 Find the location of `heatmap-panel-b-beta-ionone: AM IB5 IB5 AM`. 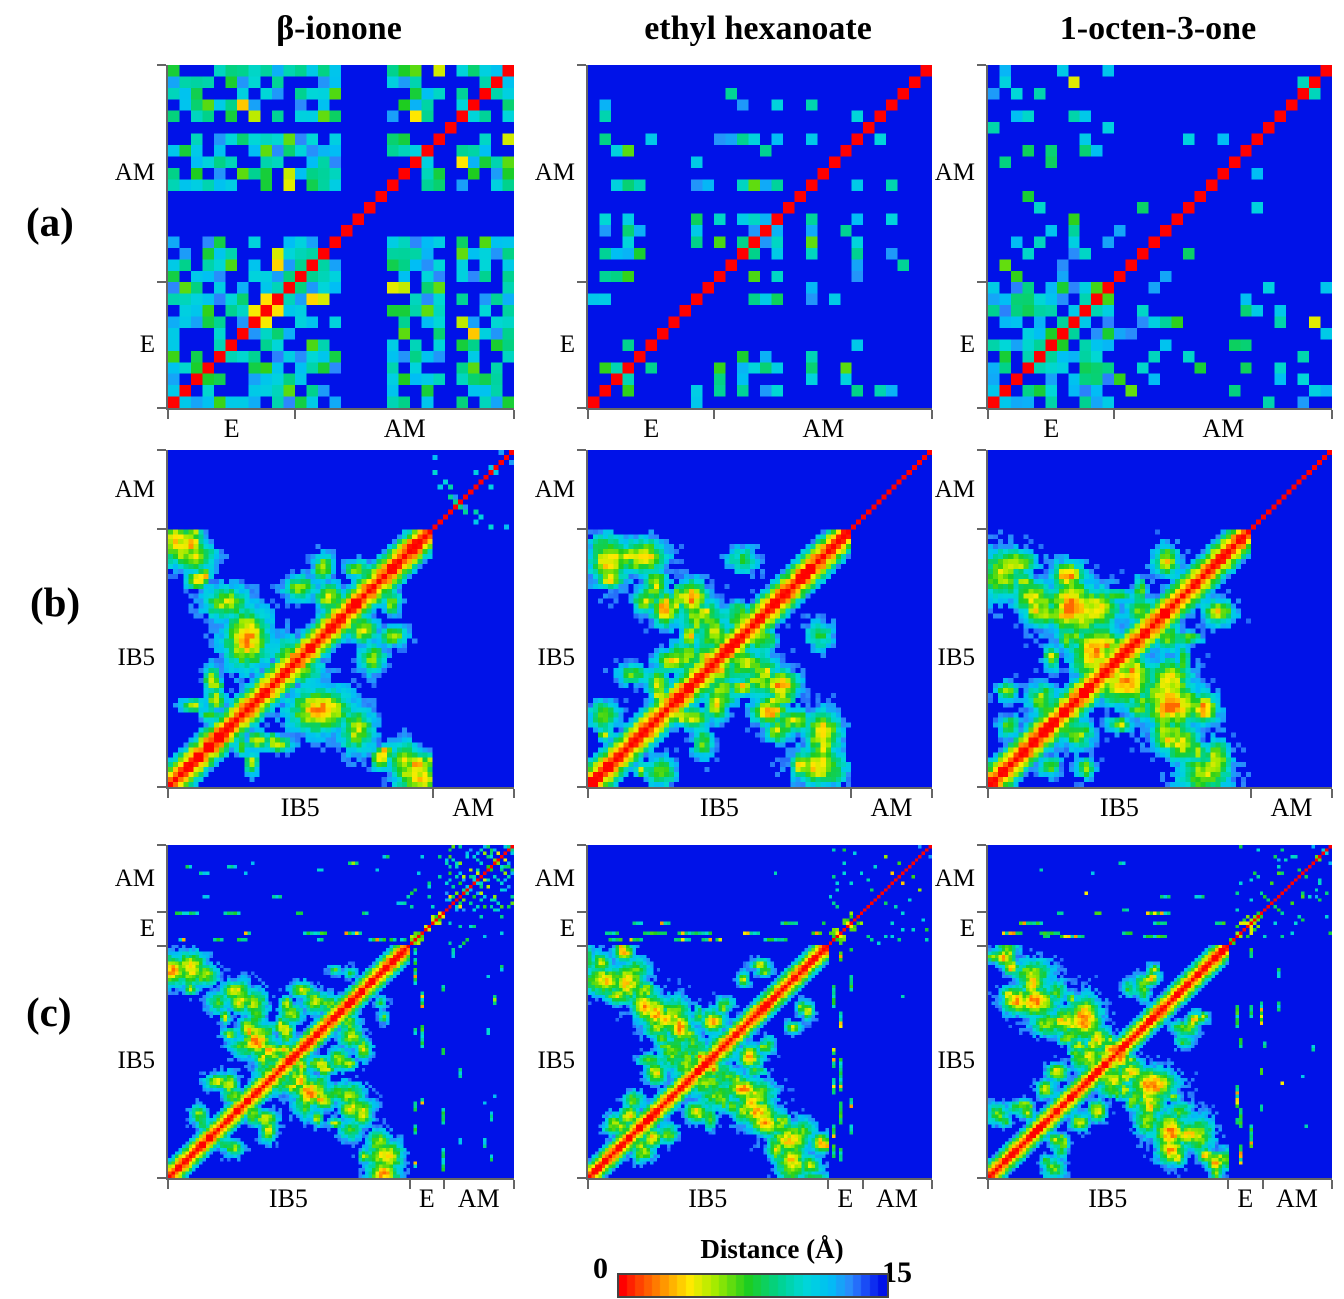

heatmap-panel-b-beta-ionone: AM IB5 IB5 AM is located at coordinates (315, 635).